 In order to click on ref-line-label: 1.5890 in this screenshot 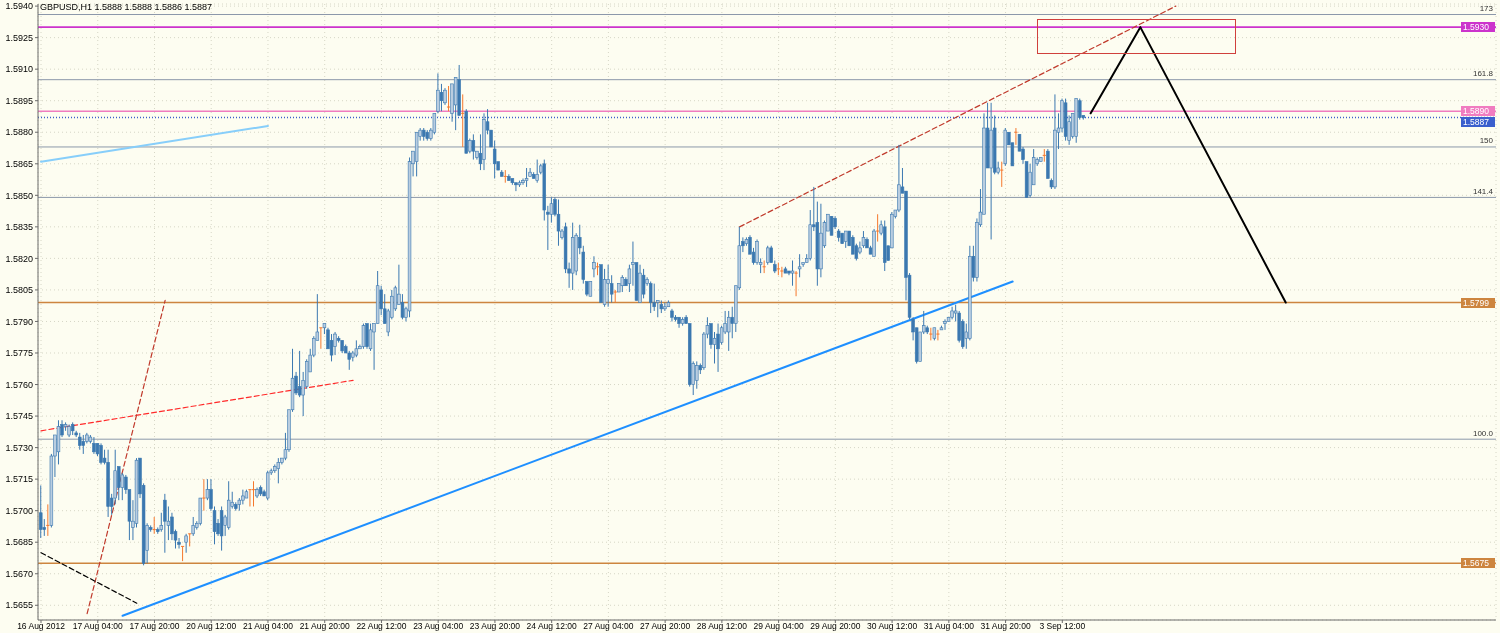, I will do `click(1476, 111)`.